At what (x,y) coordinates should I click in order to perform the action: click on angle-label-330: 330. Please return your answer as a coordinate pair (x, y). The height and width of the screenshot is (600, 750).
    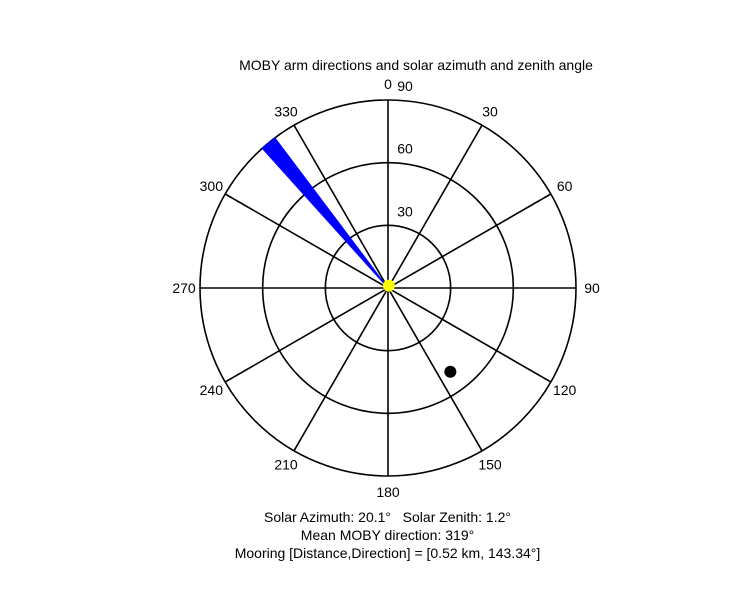
    Looking at the image, I should click on (286, 111).